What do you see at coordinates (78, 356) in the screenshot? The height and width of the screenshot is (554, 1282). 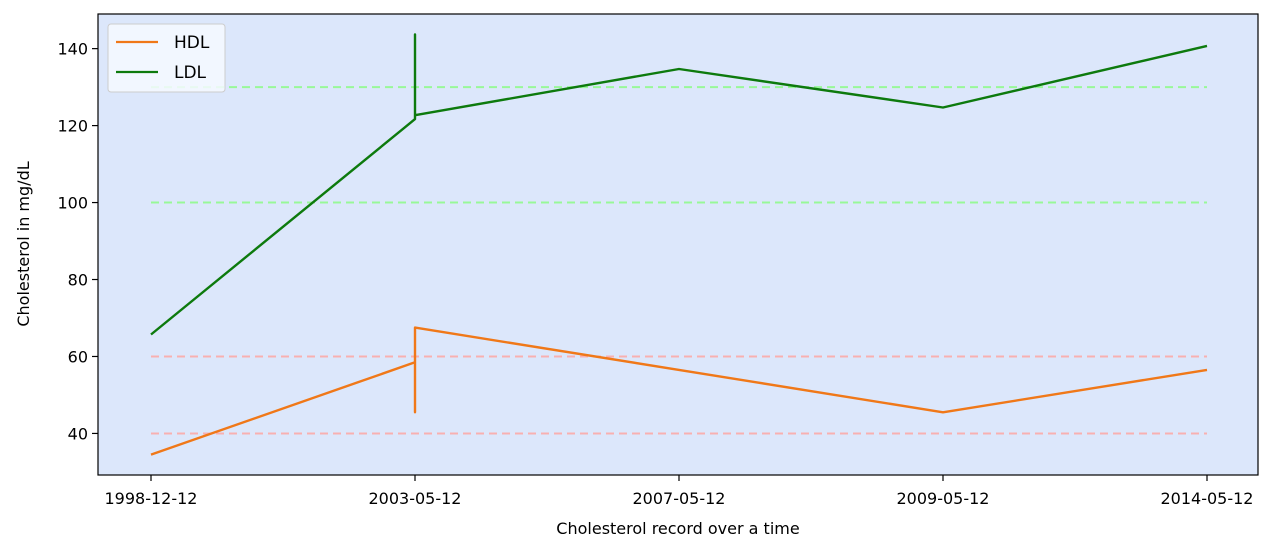 I see `y-tick-label: 60` at bounding box center [78, 356].